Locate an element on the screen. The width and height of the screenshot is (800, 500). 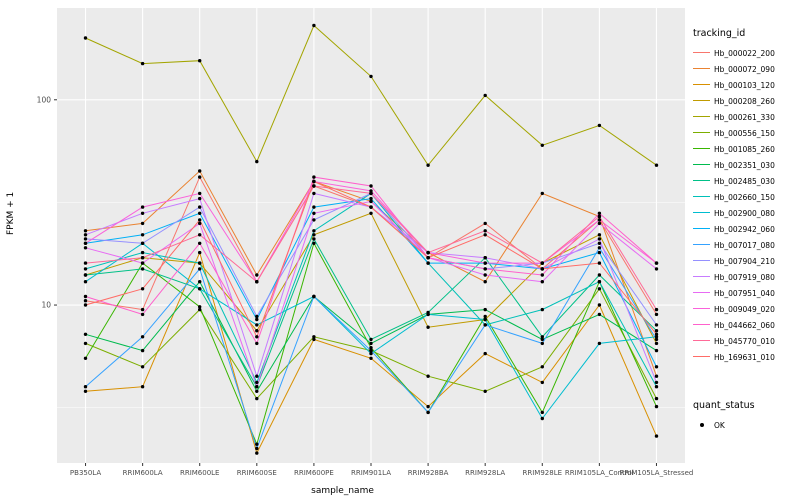
legend-label: Hb_009049_020 is located at coordinates (744, 309).